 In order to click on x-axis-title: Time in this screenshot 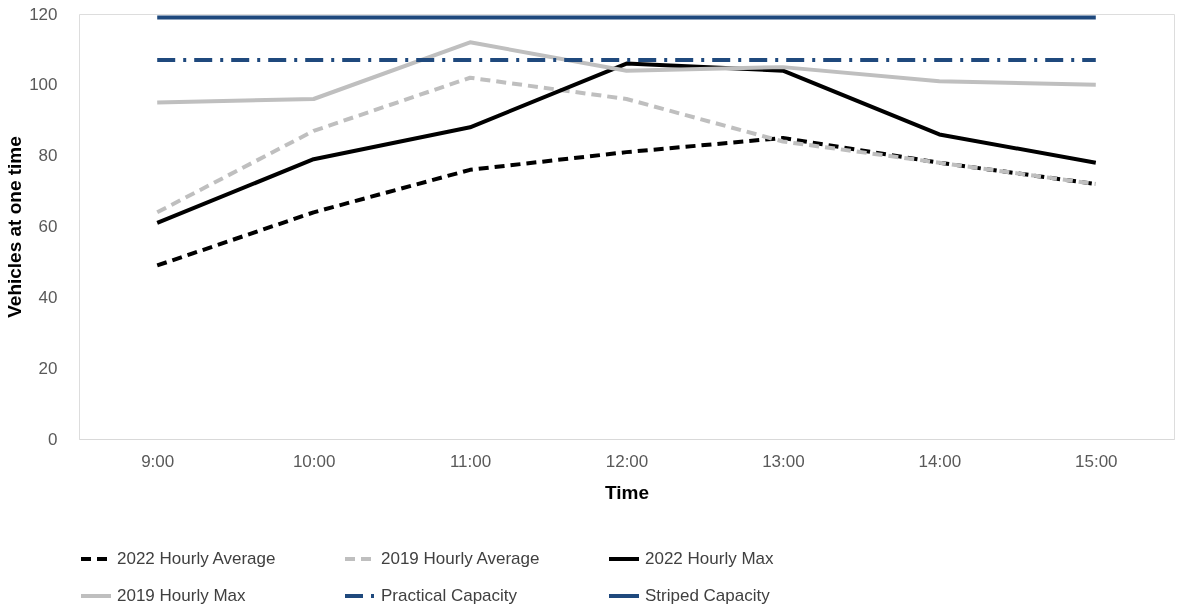, I will do `click(627, 492)`.